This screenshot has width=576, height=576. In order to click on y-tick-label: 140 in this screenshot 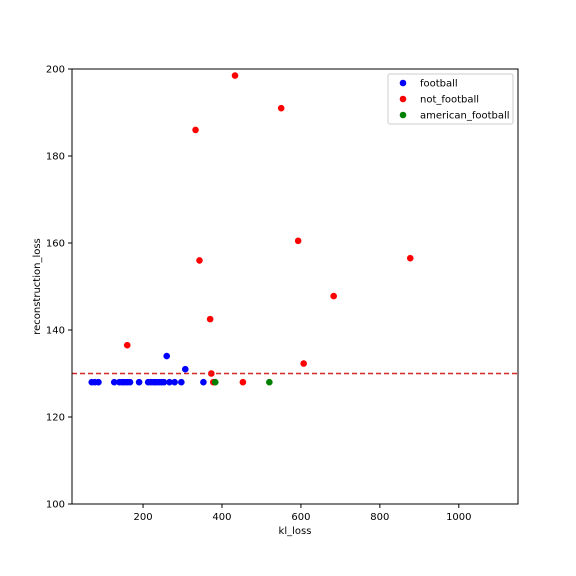, I will do `click(55, 331)`.